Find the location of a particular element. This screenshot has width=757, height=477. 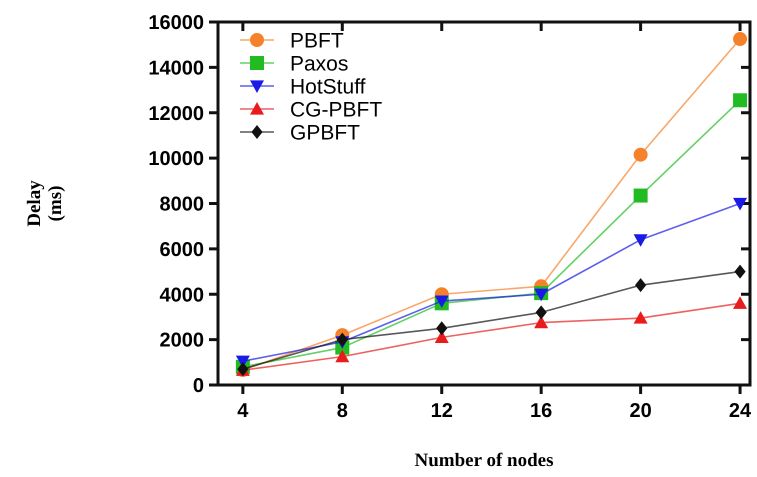

x-tick-label: 8 is located at coordinates (342, 411).